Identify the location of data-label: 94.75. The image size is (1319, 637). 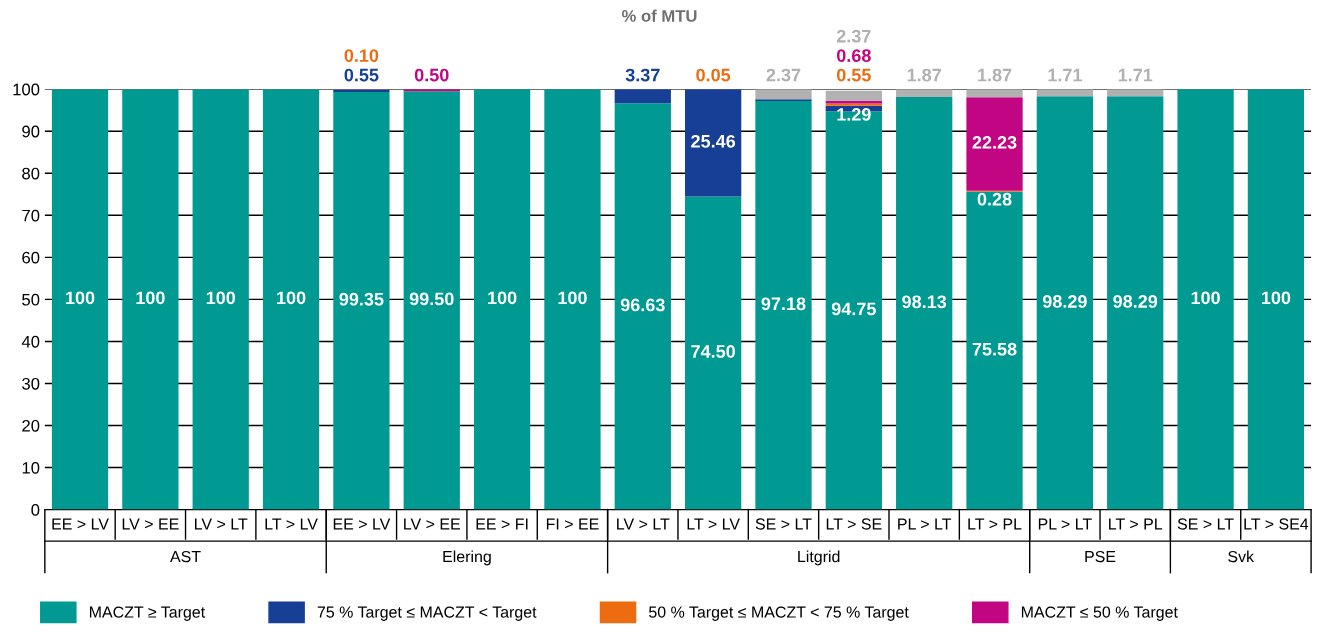
(853, 309).